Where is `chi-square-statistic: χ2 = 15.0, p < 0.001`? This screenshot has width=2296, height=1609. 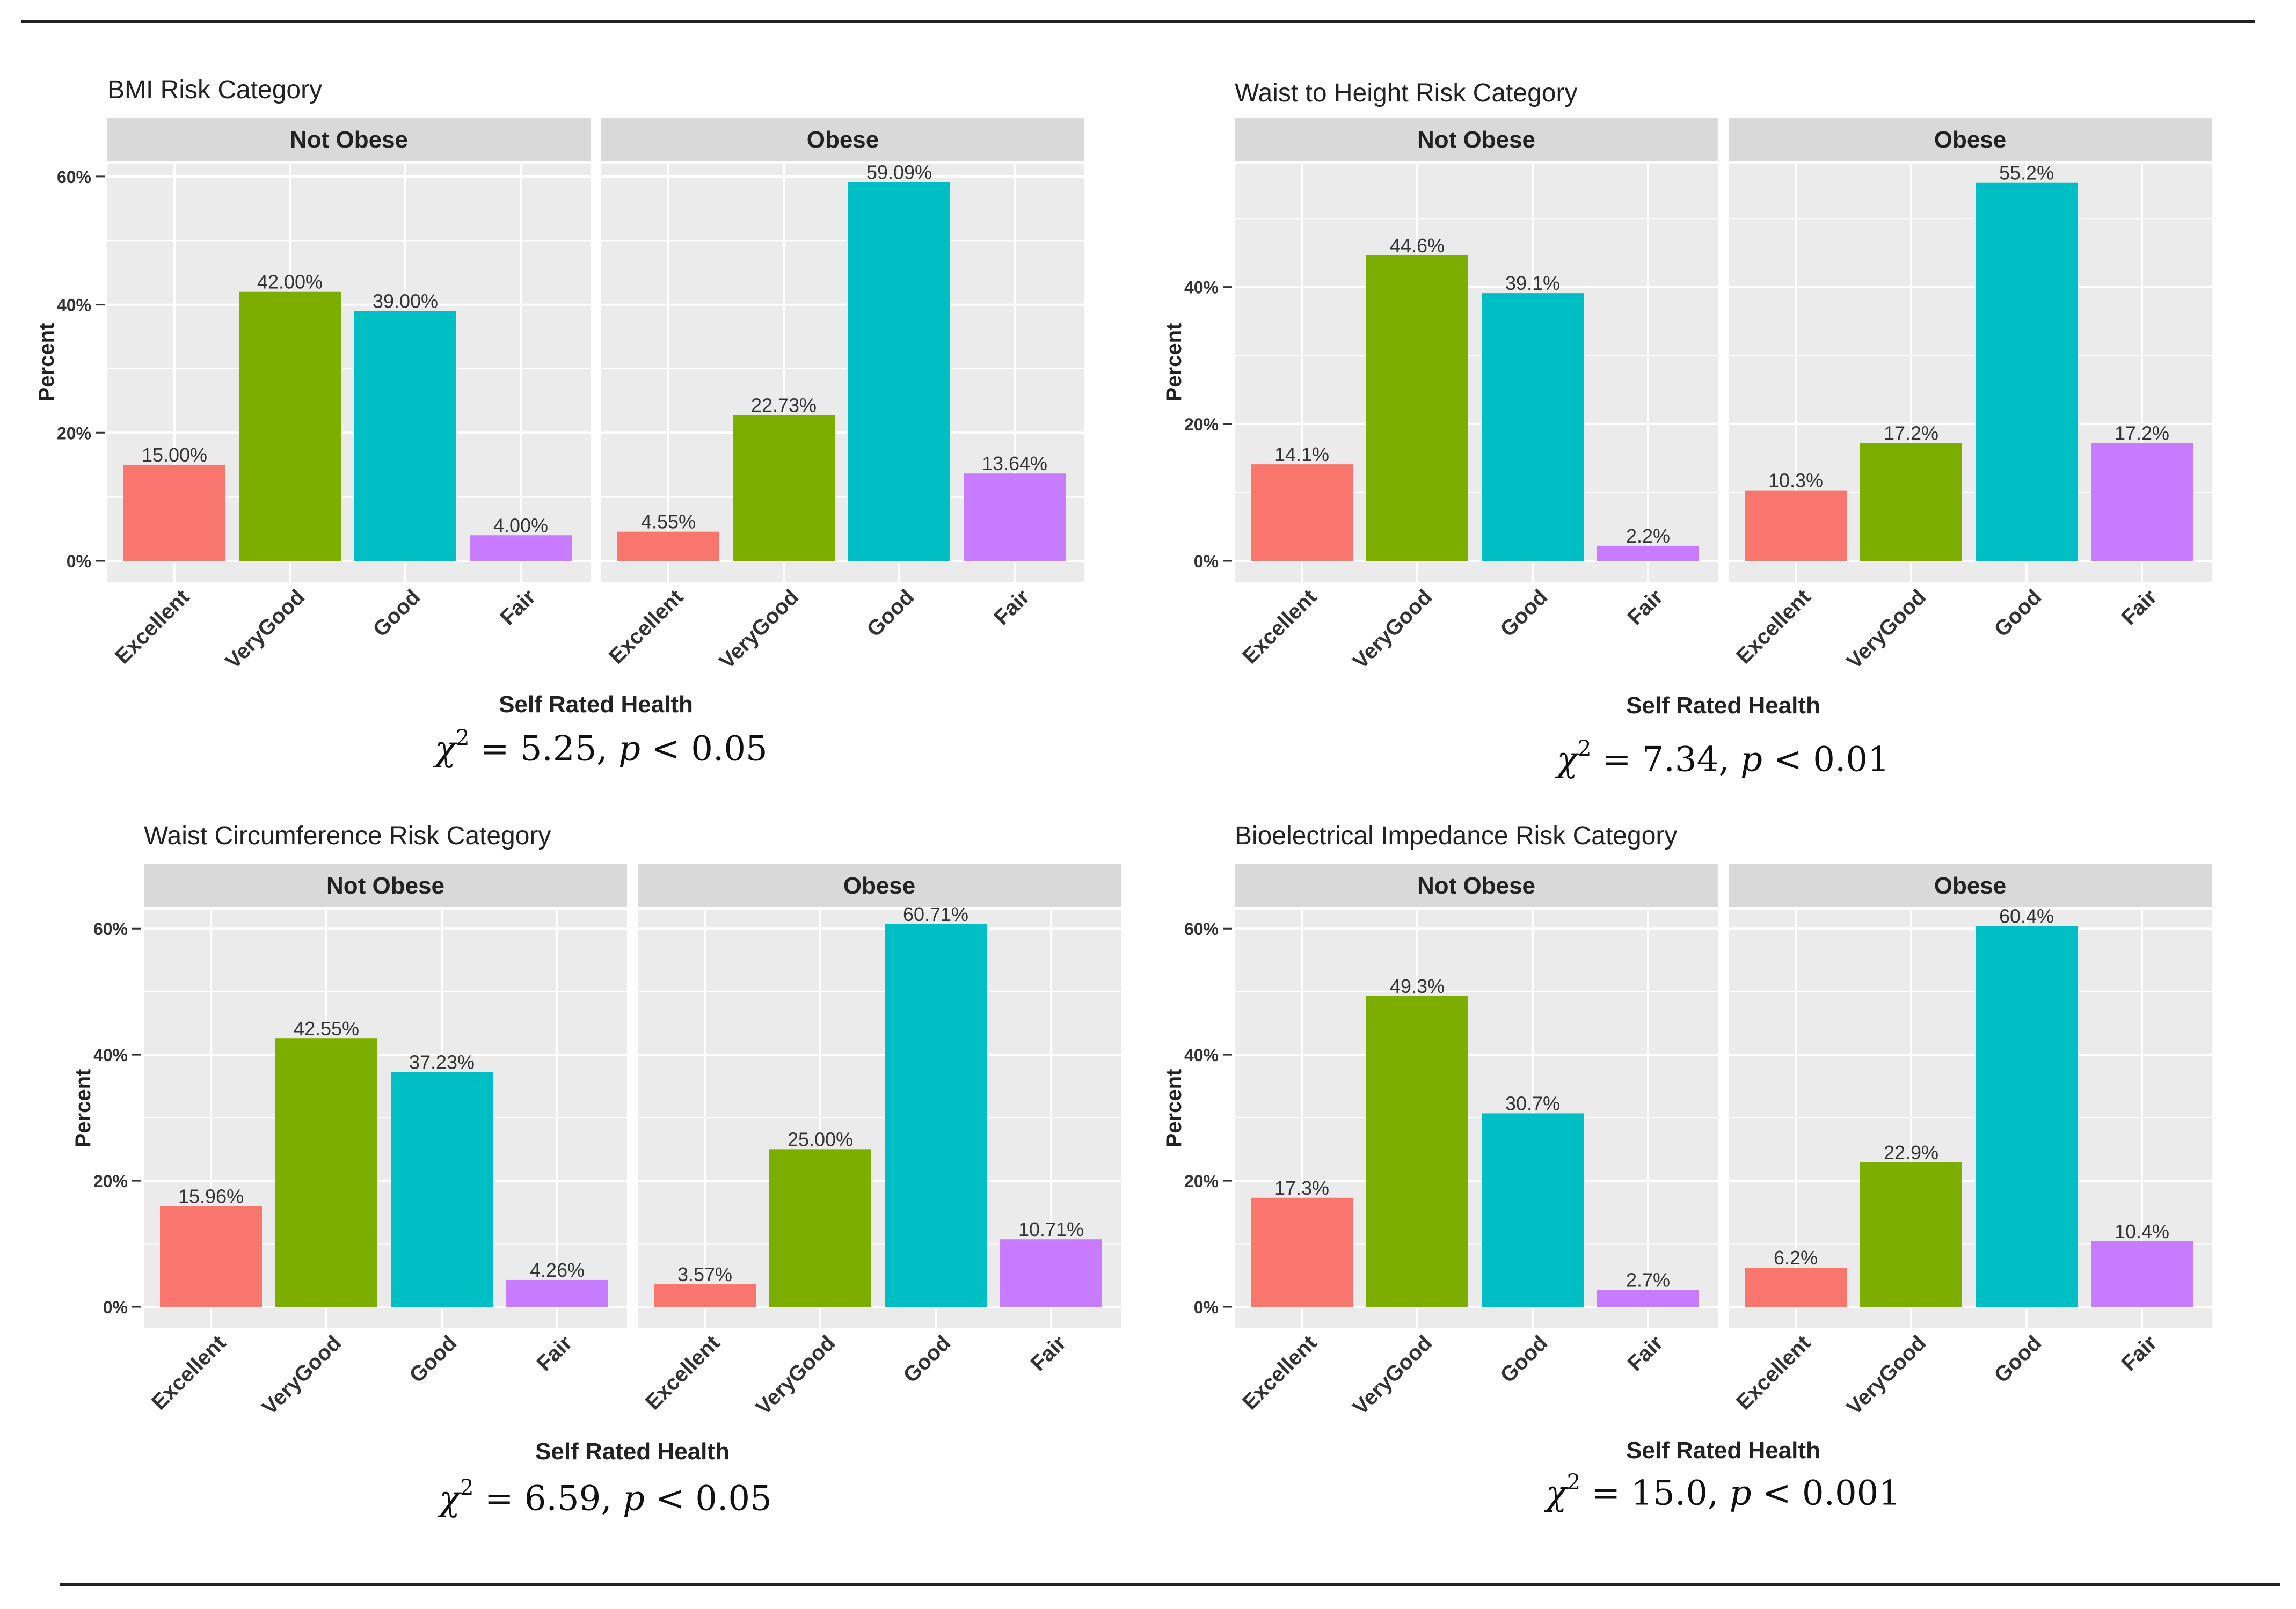
chi-square-statistic: χ2 = 15.0, p < 0.001 is located at coordinates (1723, 1491).